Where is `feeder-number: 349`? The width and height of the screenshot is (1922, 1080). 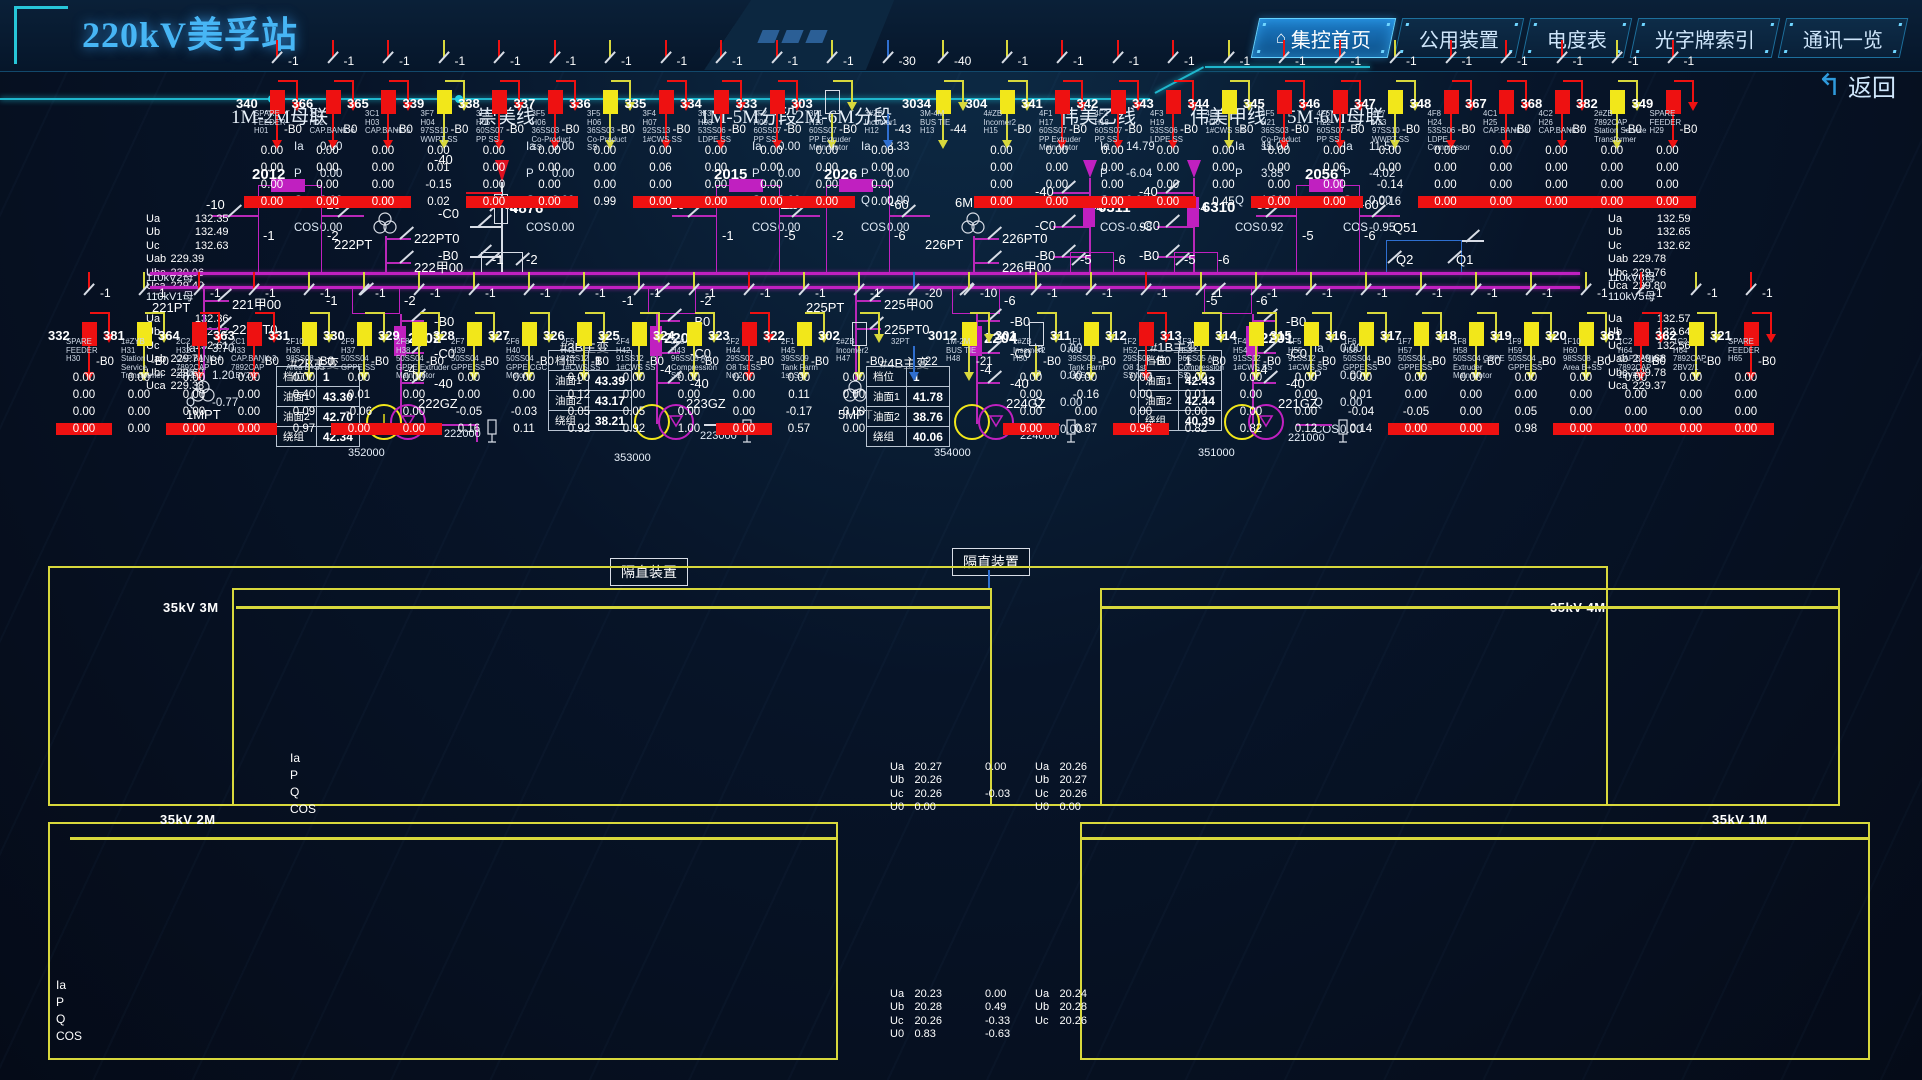 feeder-number: 349 is located at coordinates (1642, 103).